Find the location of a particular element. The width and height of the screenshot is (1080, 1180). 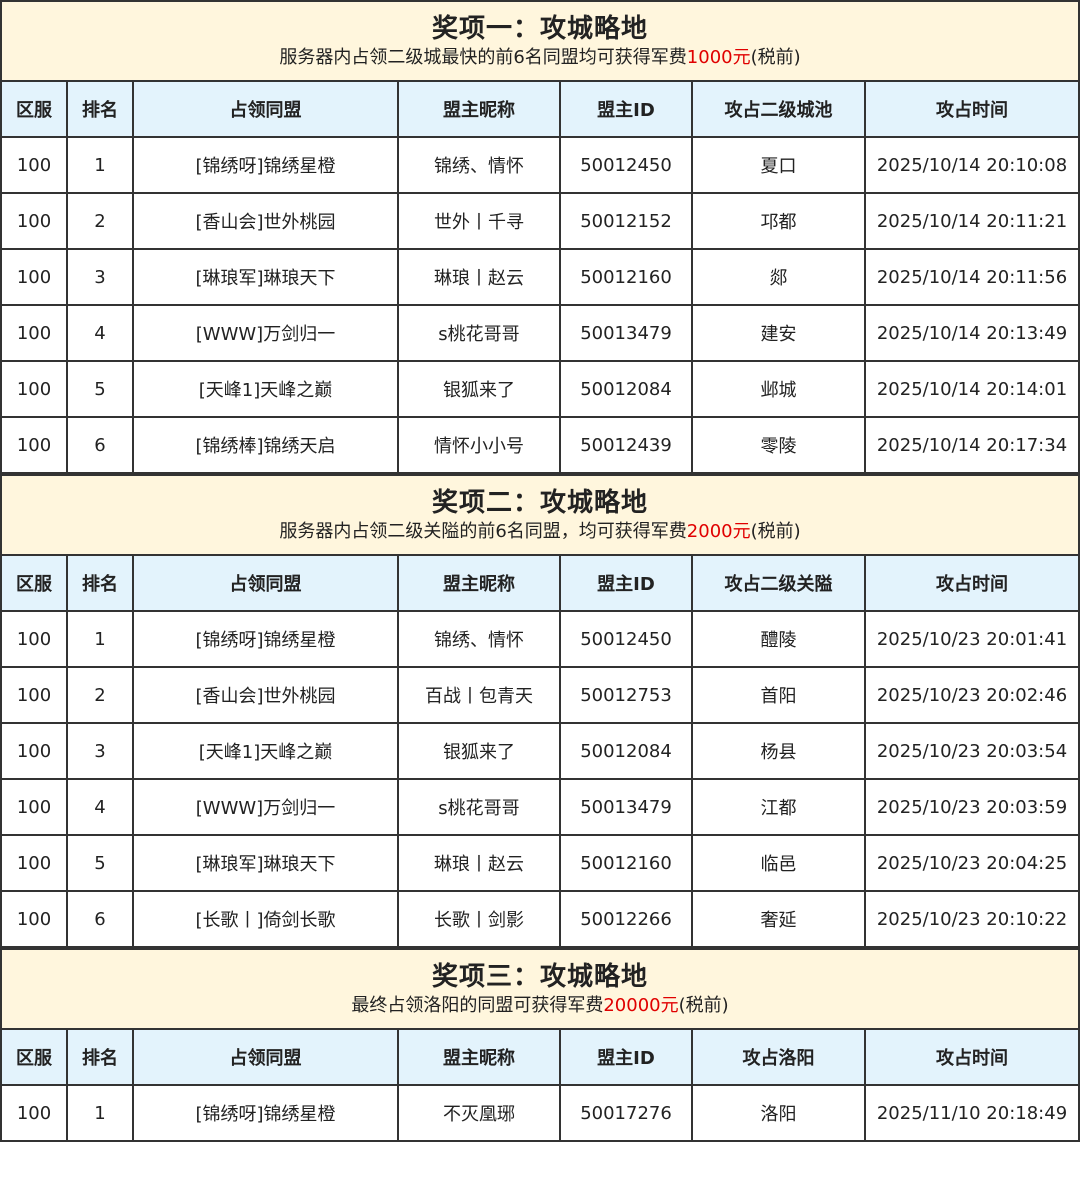

cell-captured-place: 邺城 is located at coordinates (778, 389).